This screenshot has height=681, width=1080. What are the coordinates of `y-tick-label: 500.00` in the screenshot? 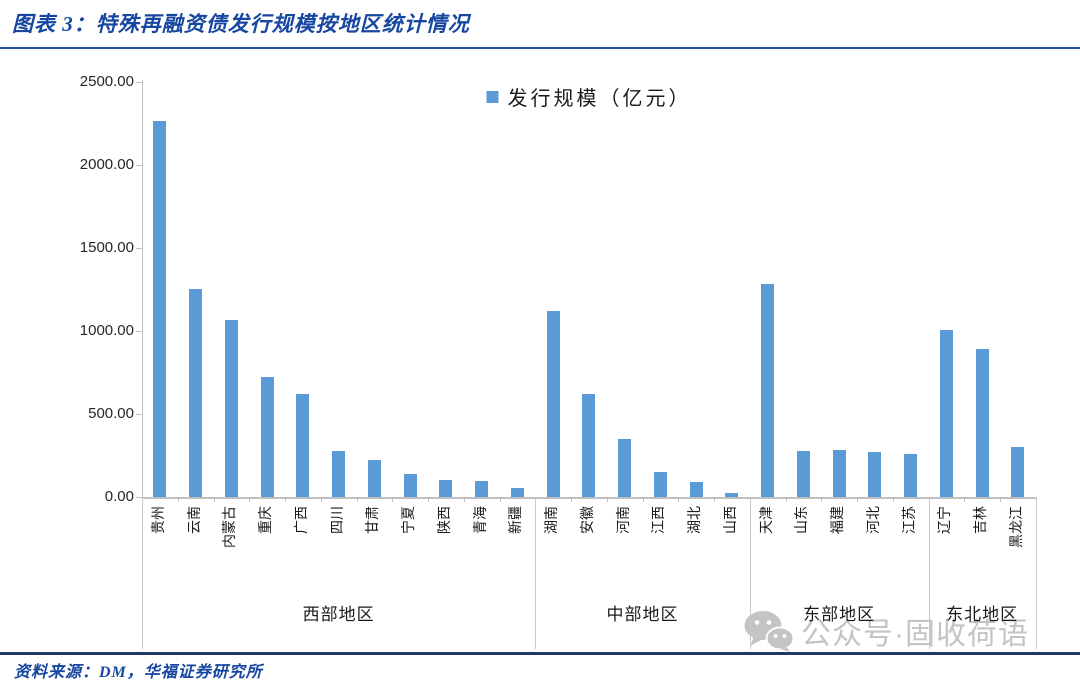 It's located at (111, 413).